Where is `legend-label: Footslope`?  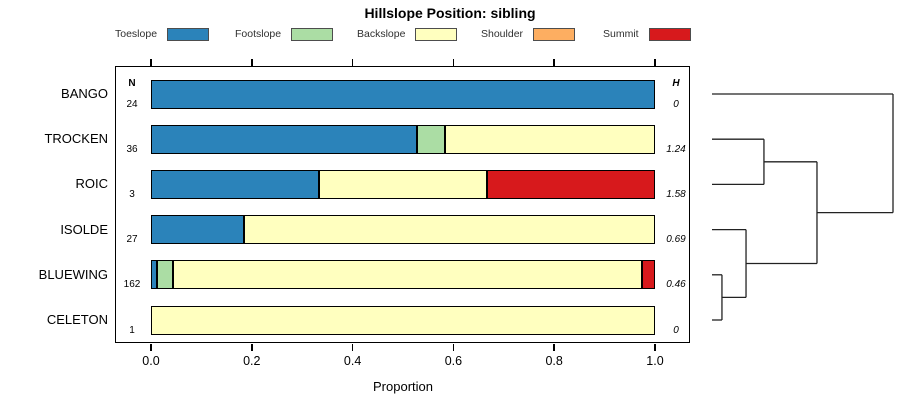 legend-label: Footslope is located at coordinates (258, 34).